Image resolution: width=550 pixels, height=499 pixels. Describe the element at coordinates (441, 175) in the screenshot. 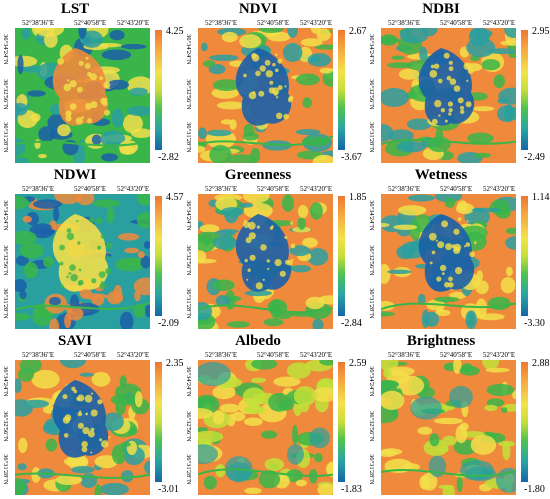

I see `panel-title: Wetness` at that location.